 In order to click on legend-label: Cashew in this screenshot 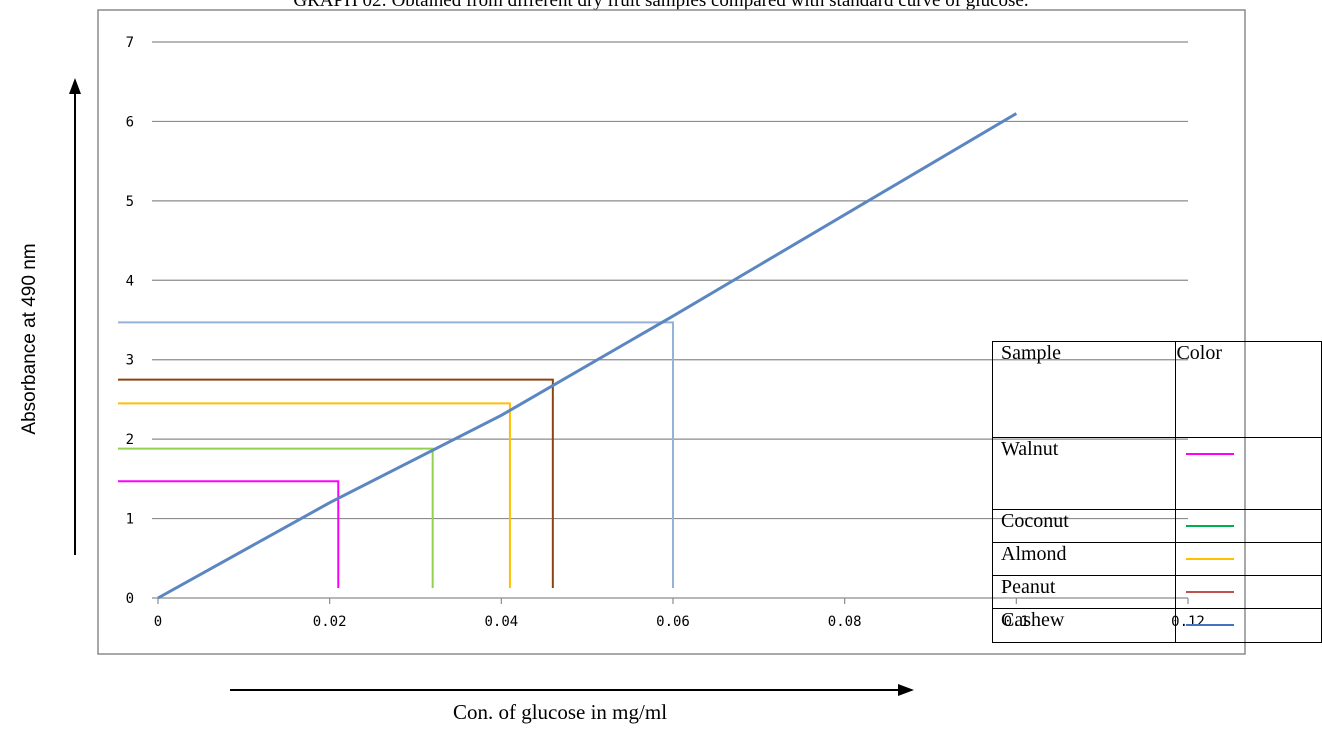, I will do `click(1084, 625)`.